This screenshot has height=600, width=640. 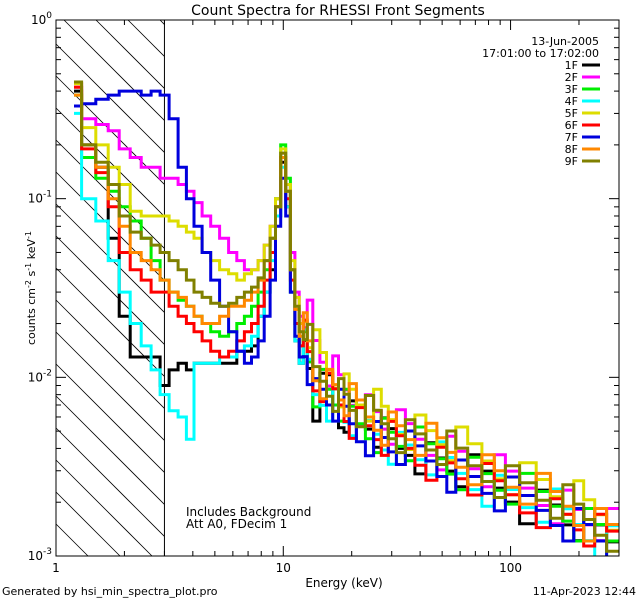 I want to click on x-tick-label: 10, so click(x=283, y=568).